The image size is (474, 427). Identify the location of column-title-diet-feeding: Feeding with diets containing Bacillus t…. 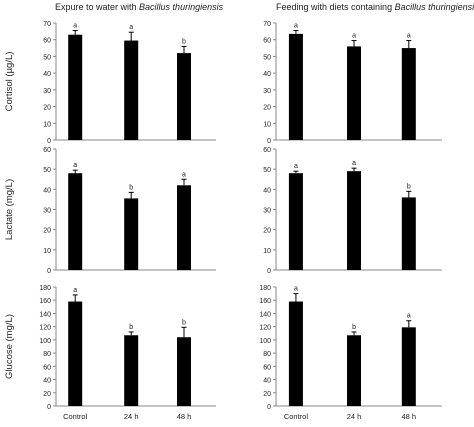
(375, 7).